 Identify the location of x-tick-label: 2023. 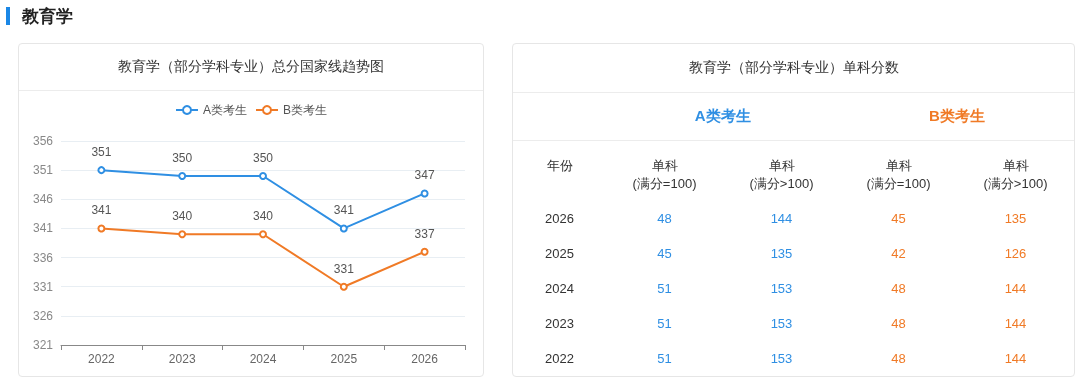
(182, 359).